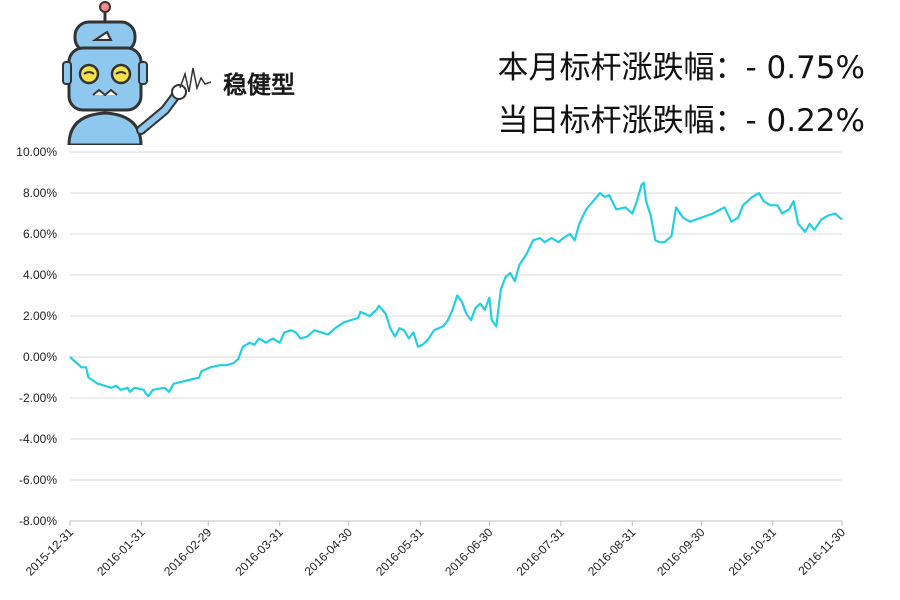 The width and height of the screenshot is (900, 600). Describe the element at coordinates (541, 552) in the screenshot. I see `x-tick-label: 2016-07-31` at that location.